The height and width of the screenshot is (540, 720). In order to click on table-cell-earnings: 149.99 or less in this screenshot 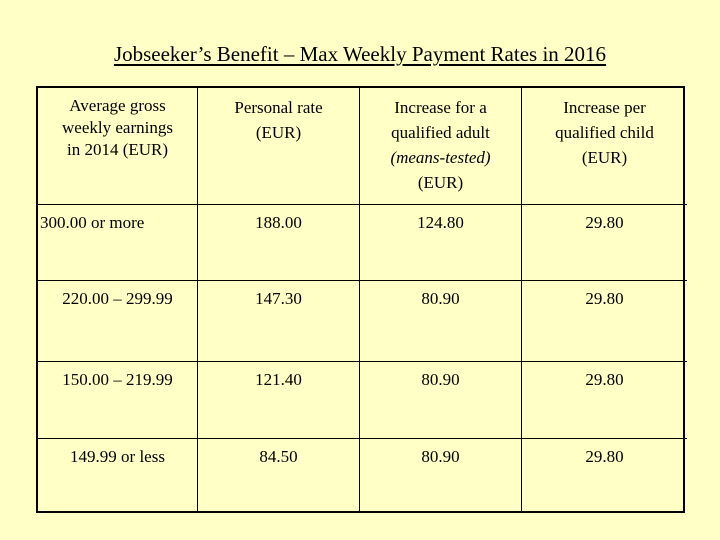, I will do `click(118, 476)`.